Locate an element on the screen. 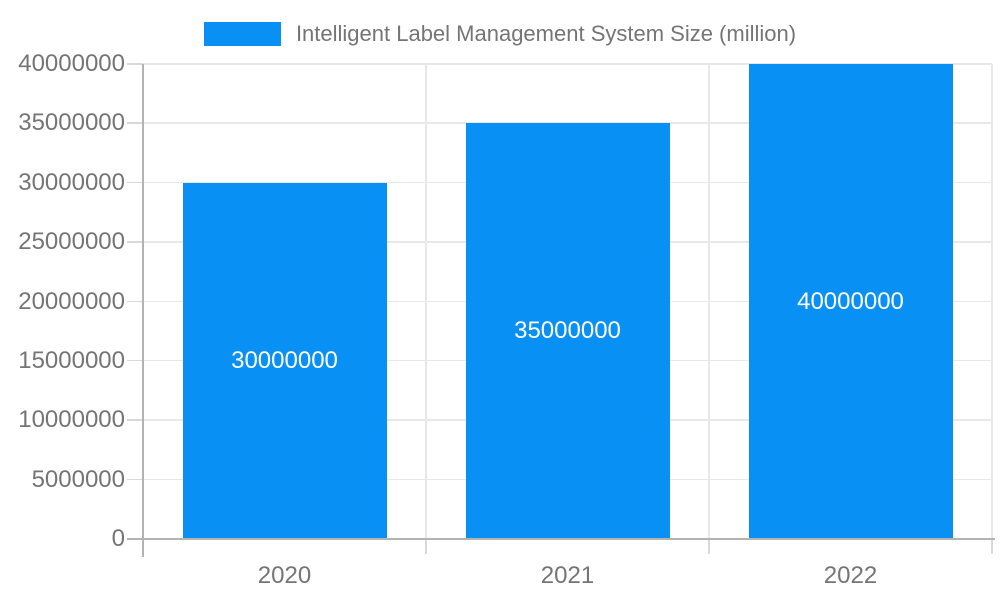  y-axis-label: 20000000 is located at coordinates (71, 301).